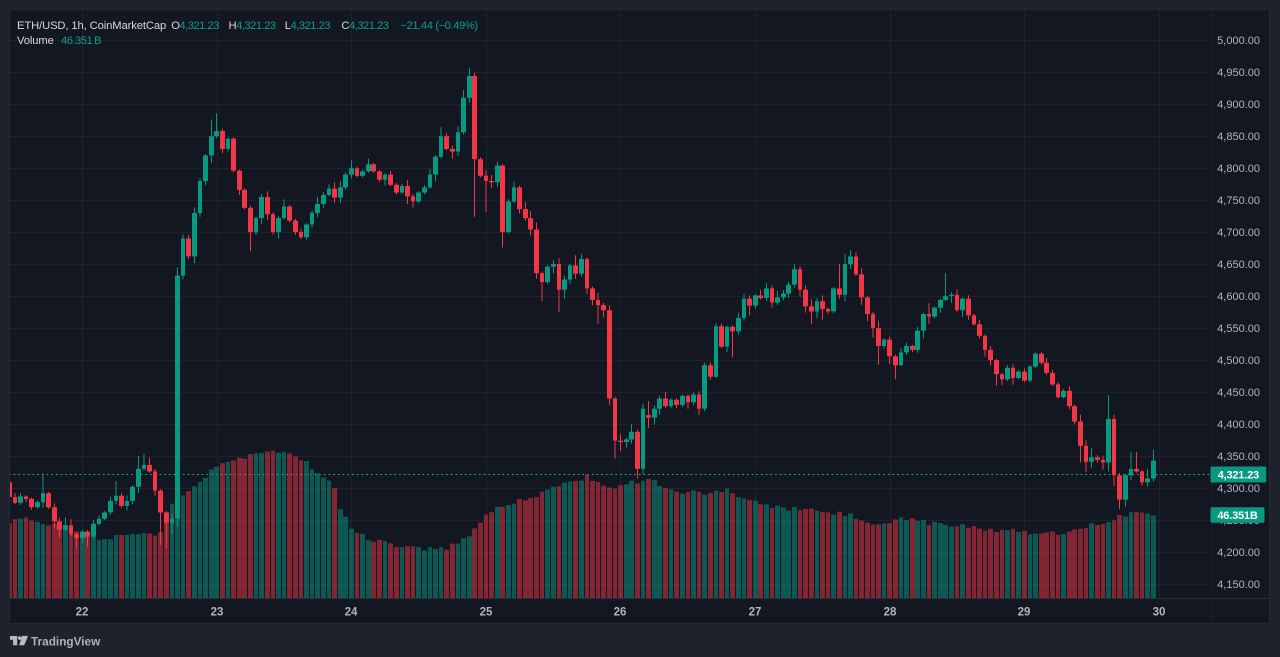 Image resolution: width=1280 pixels, height=657 pixels. What do you see at coordinates (1238, 41) in the screenshot?
I see `svg-text: 5,000.00` at bounding box center [1238, 41].